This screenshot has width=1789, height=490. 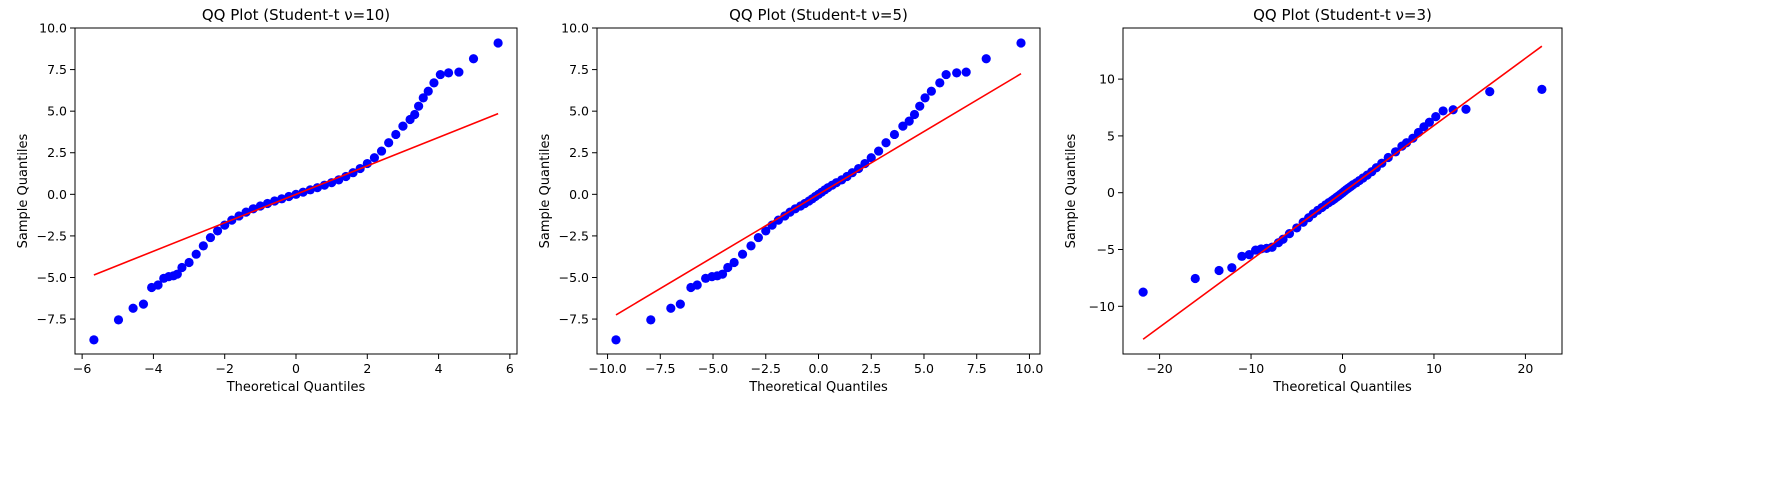 What do you see at coordinates (510, 368) in the screenshot?
I see `x-tick-label: 6` at bounding box center [510, 368].